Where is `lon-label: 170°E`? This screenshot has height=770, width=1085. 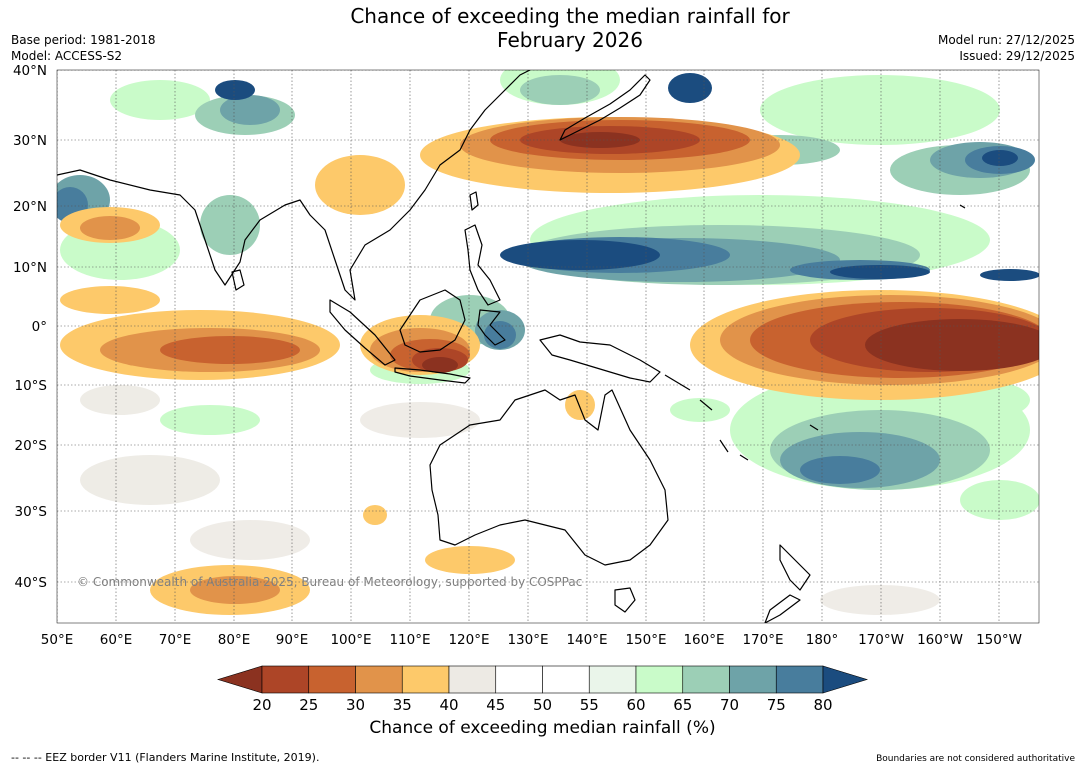
lon-label: 170°E is located at coordinates (762, 640).